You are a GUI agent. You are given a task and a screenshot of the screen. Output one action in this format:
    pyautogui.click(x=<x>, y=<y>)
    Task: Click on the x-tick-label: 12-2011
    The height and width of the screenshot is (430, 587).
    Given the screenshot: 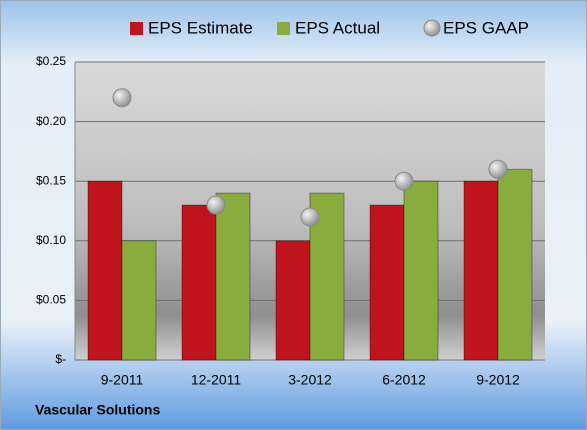 What is the action you would take?
    pyautogui.click(x=216, y=380)
    